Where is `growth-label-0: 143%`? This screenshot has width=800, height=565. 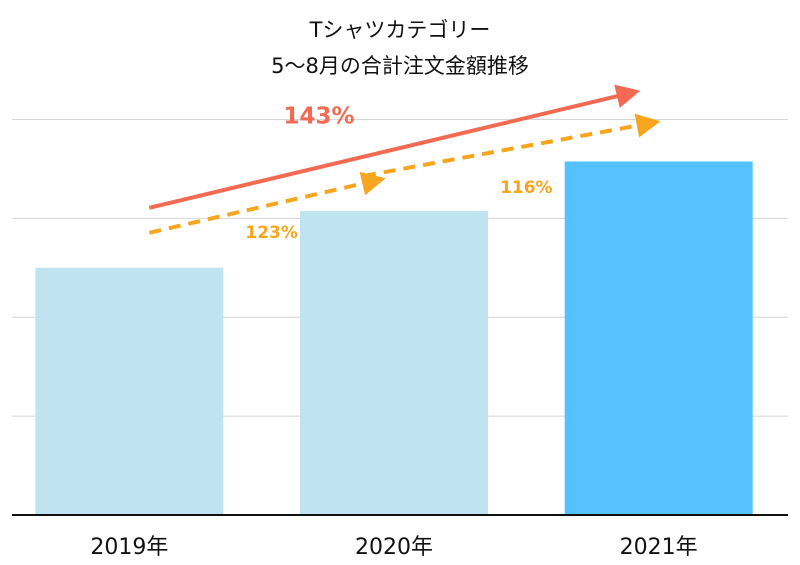
growth-label-0: 143% is located at coordinates (318, 116).